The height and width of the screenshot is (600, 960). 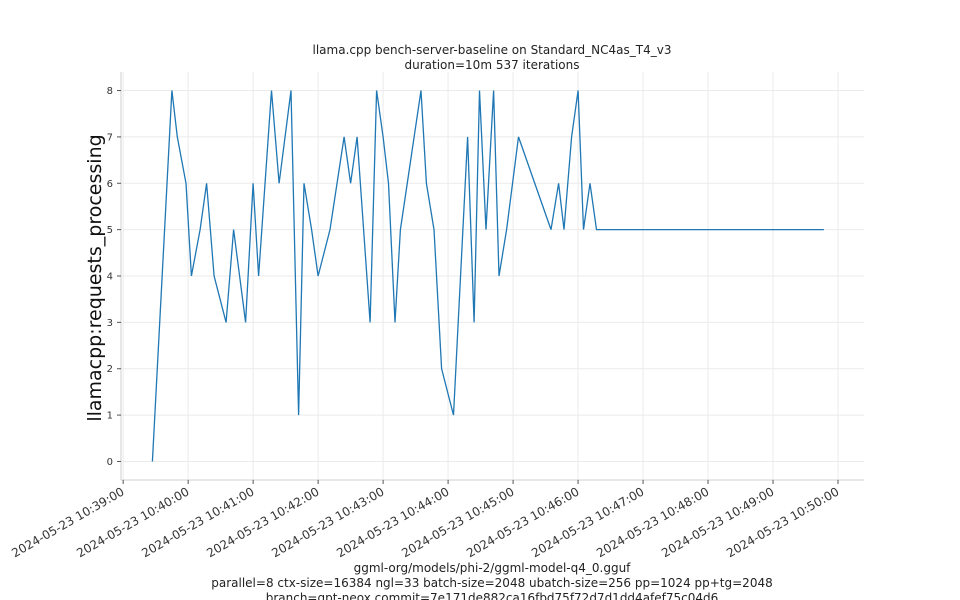 What do you see at coordinates (457, 522) in the screenshot?
I see `x-tick-label: 2024-05-23 10:45:00` at bounding box center [457, 522].